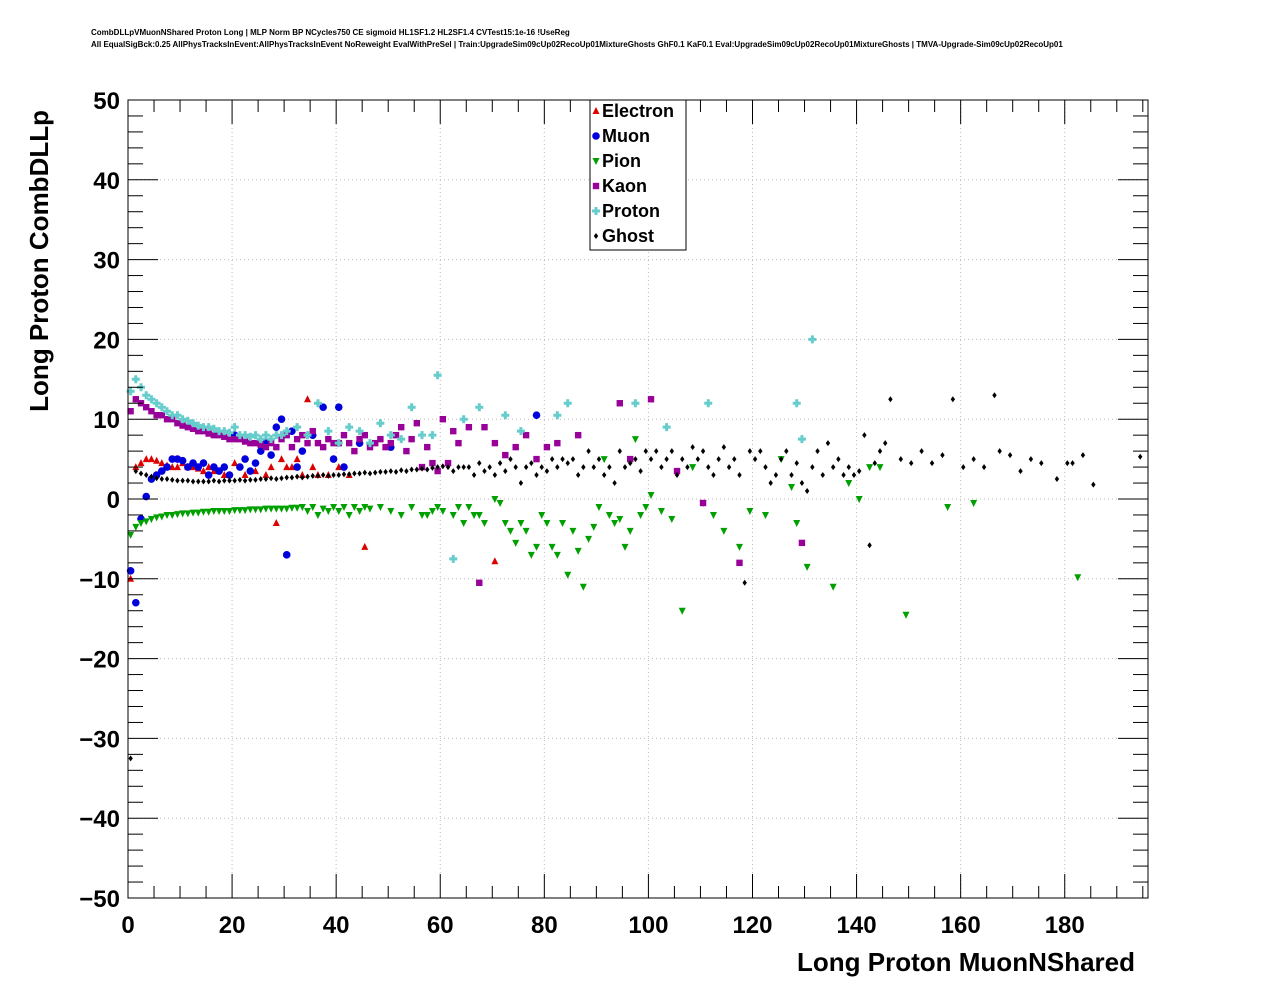 The image size is (1276, 996). What do you see at coordinates (638, 175) in the screenshot?
I see `legend-box` at bounding box center [638, 175].